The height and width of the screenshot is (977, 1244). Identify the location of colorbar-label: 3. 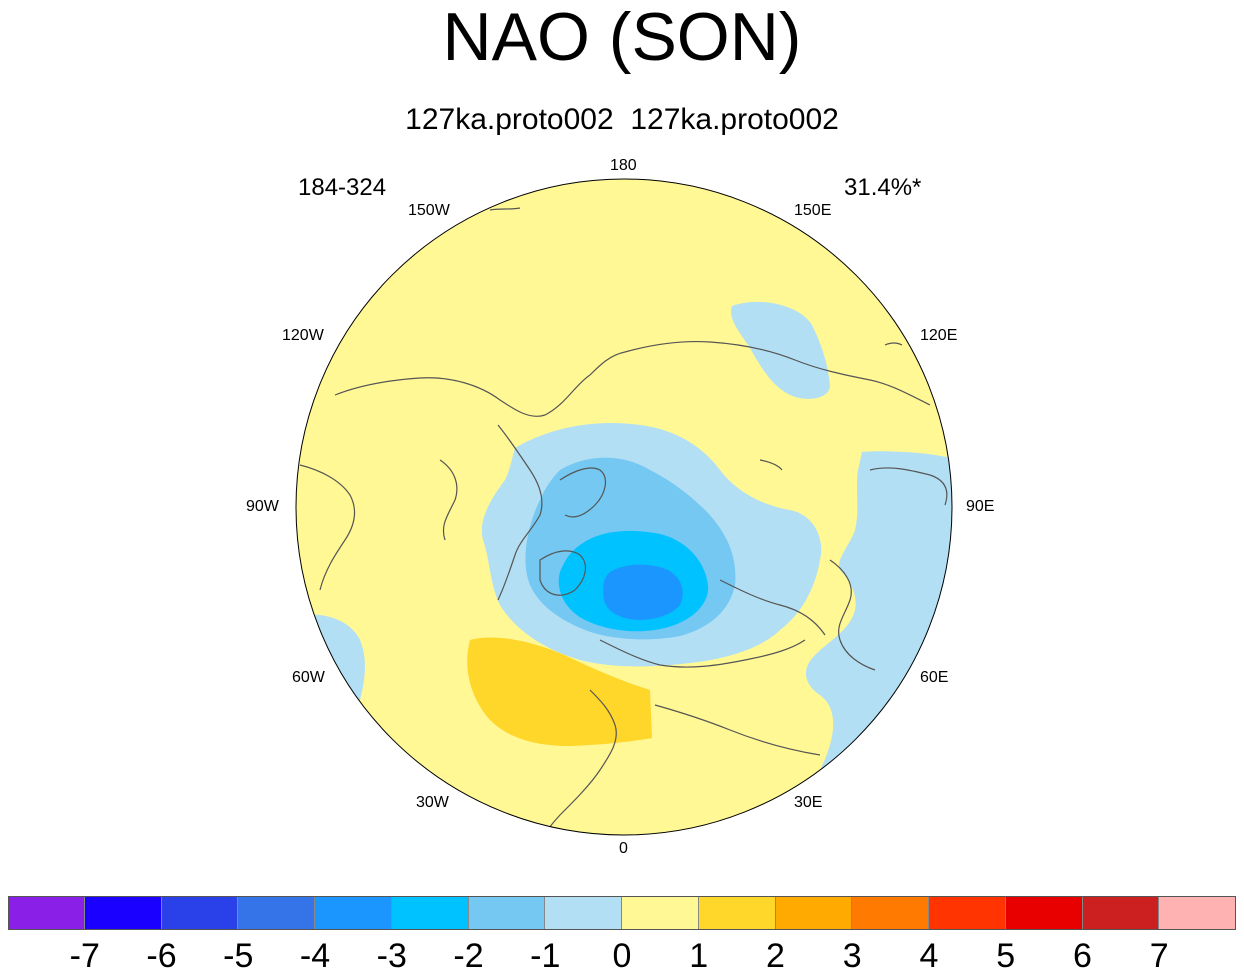
(852, 956).